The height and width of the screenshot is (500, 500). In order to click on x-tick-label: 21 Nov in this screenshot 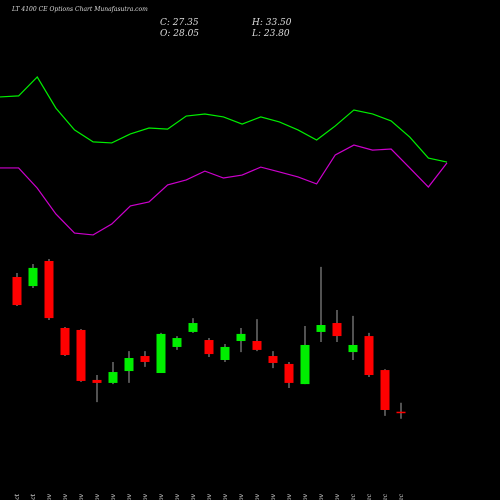, I will do `click(257, 496)`.